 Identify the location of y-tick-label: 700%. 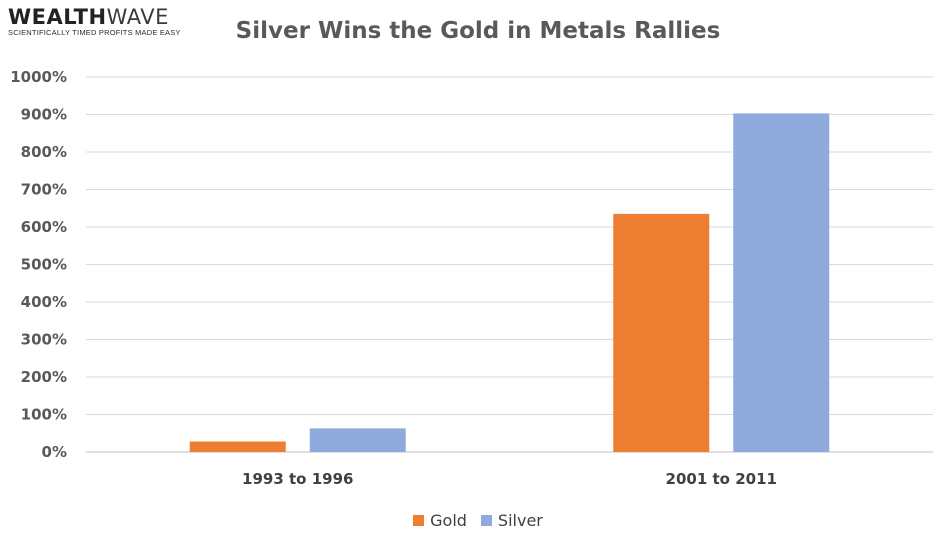
(44, 190).